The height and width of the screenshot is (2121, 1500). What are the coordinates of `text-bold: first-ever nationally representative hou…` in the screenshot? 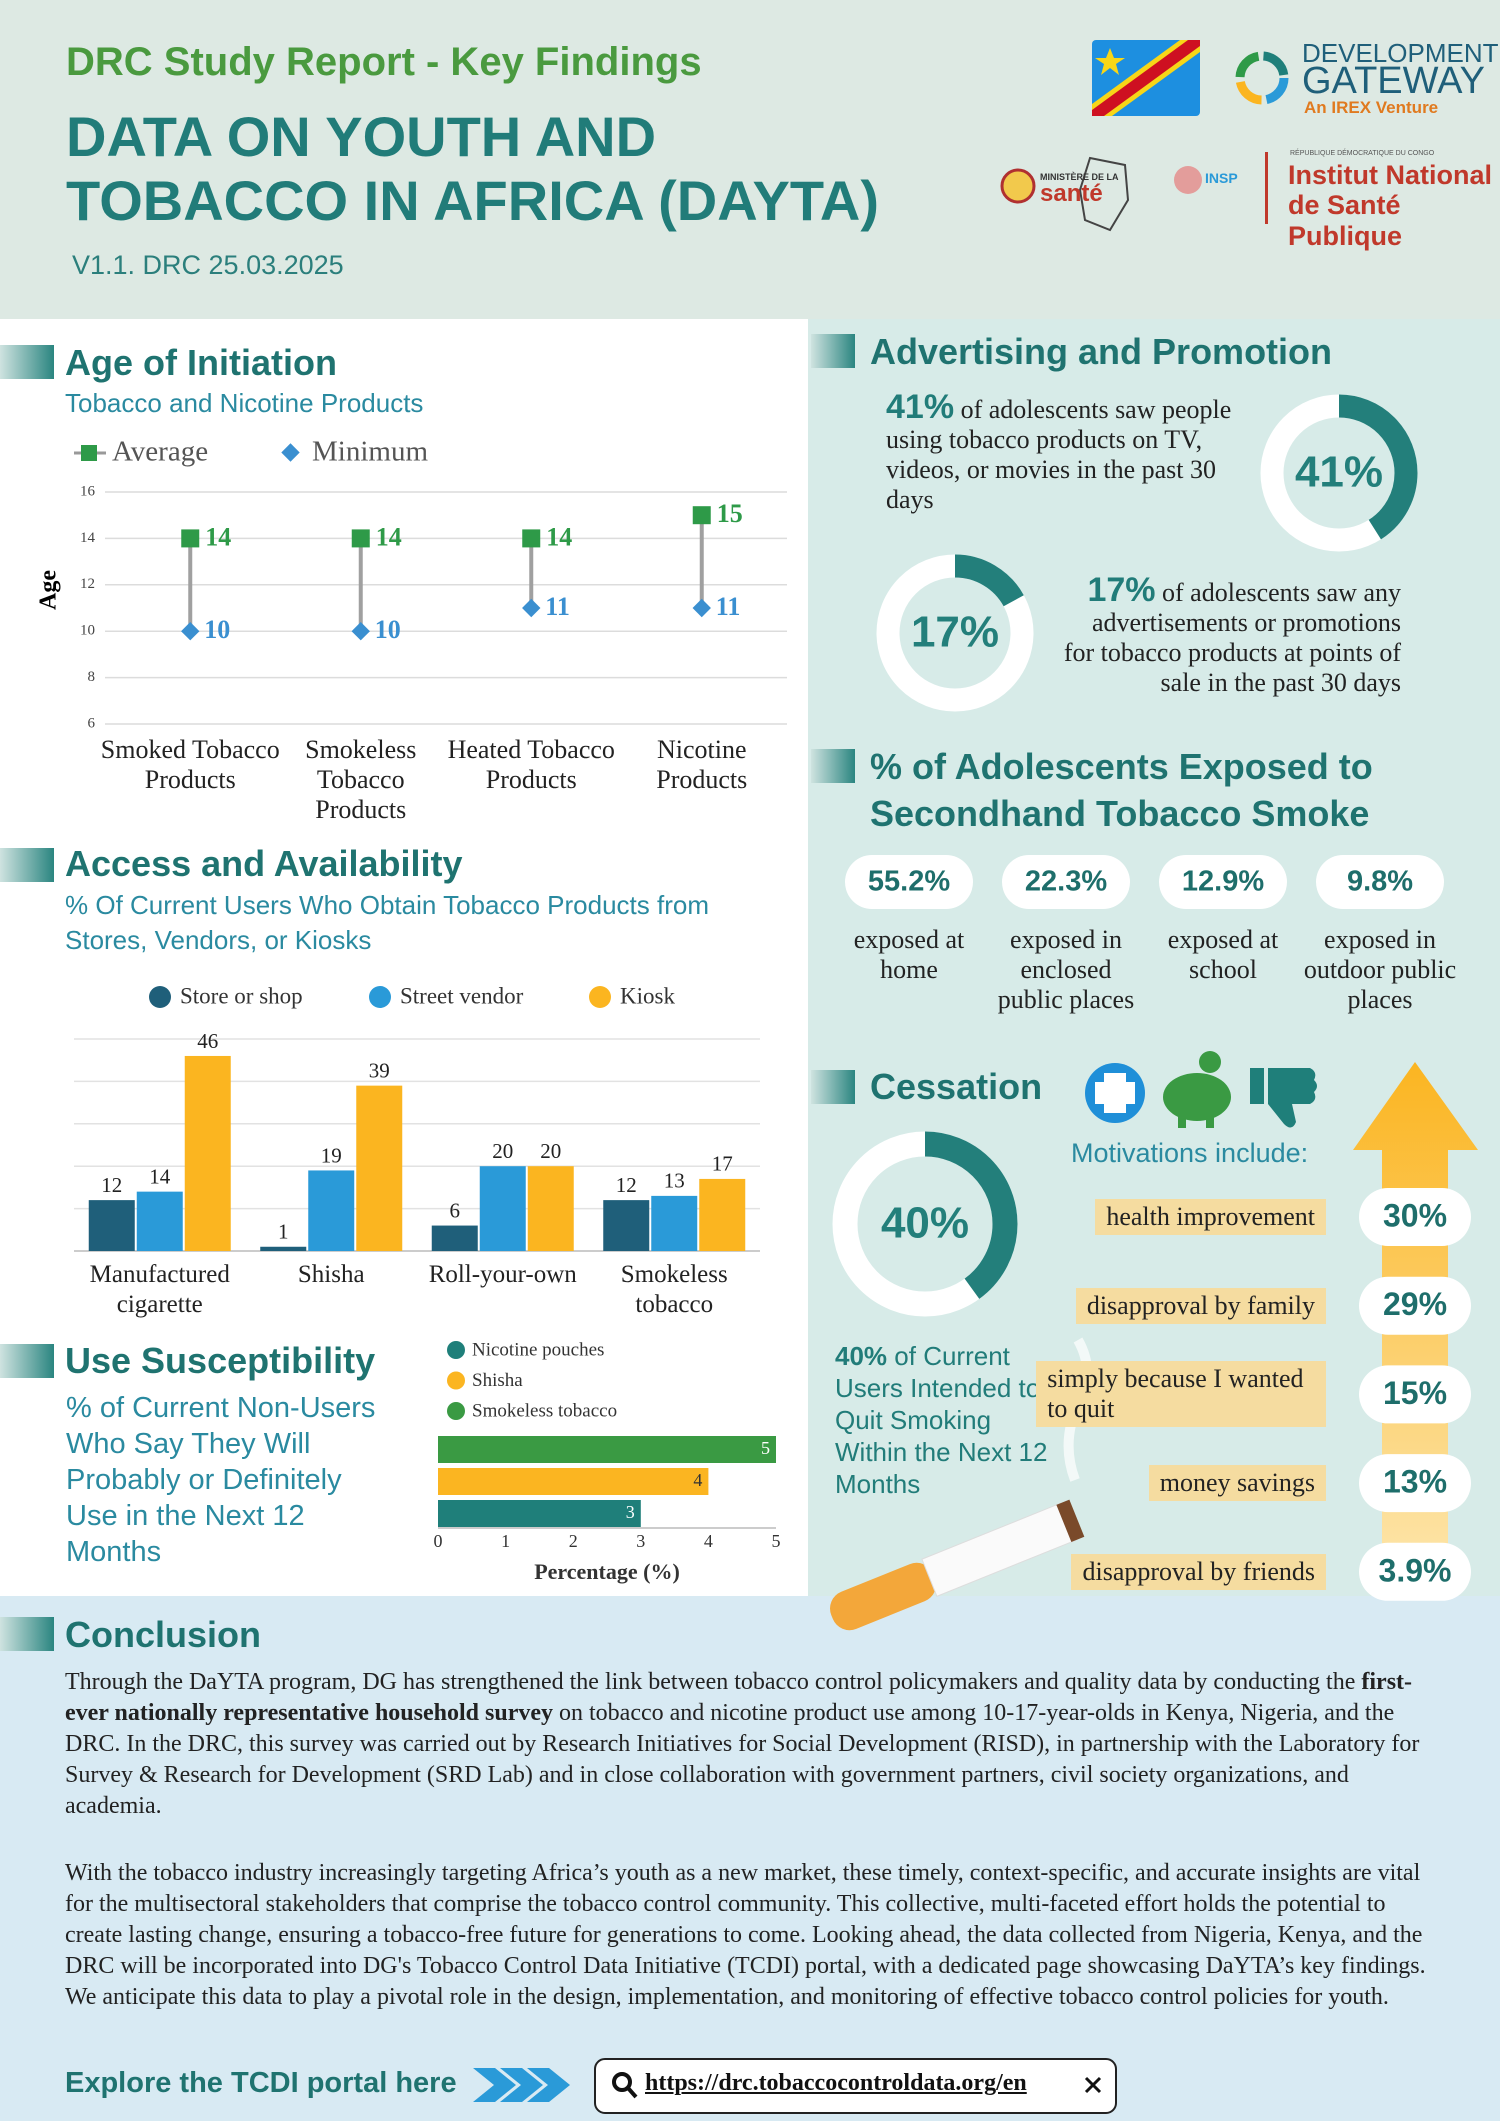 It's located at (739, 1697).